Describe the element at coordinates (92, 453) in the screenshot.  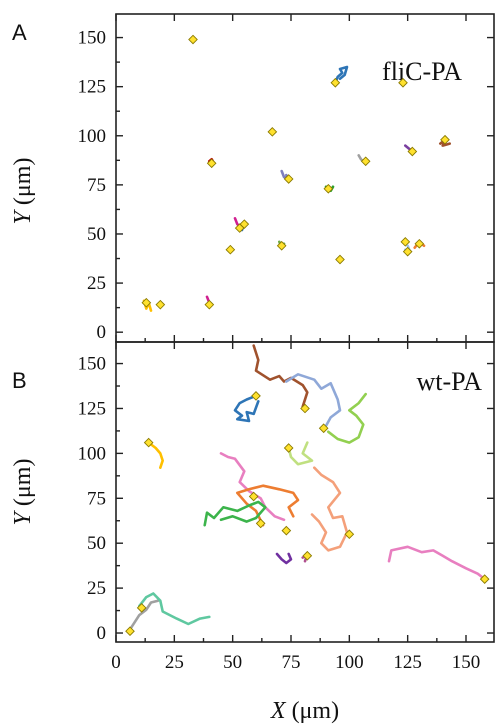
I see `panel-b-y-tick-label: 100` at that location.